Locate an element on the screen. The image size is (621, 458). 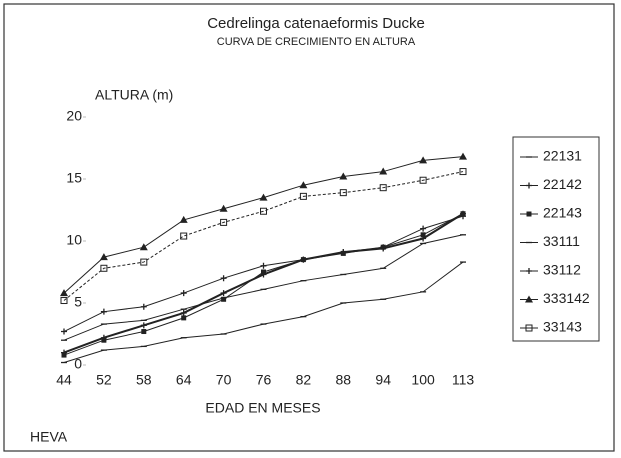
legend-label: 33143 is located at coordinates (562, 327).